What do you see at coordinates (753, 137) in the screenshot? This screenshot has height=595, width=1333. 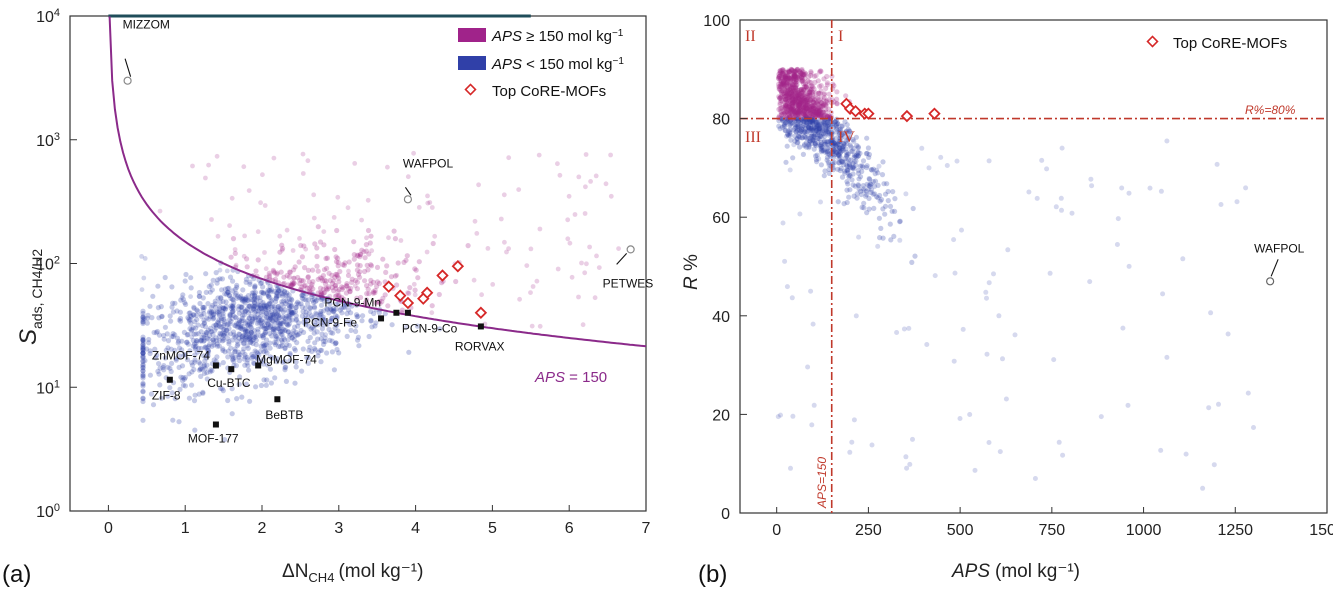 I see `quadrant-label-iii: III` at bounding box center [753, 137].